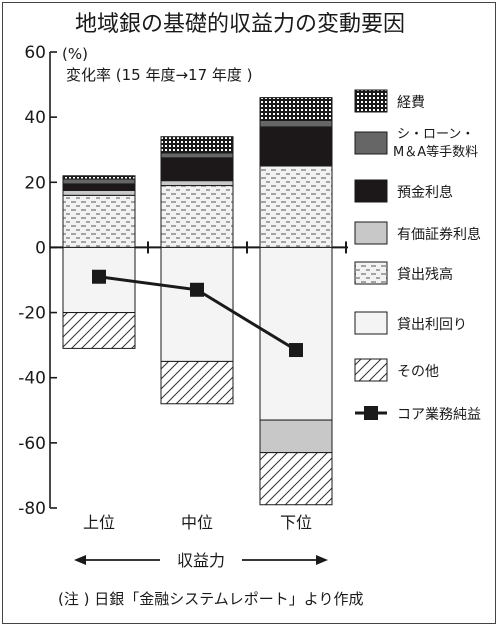 The height and width of the screenshot is (628, 500). Describe the element at coordinates (371, 233) in the screenshot. I see `legend-swatch-securities-interest` at that location.